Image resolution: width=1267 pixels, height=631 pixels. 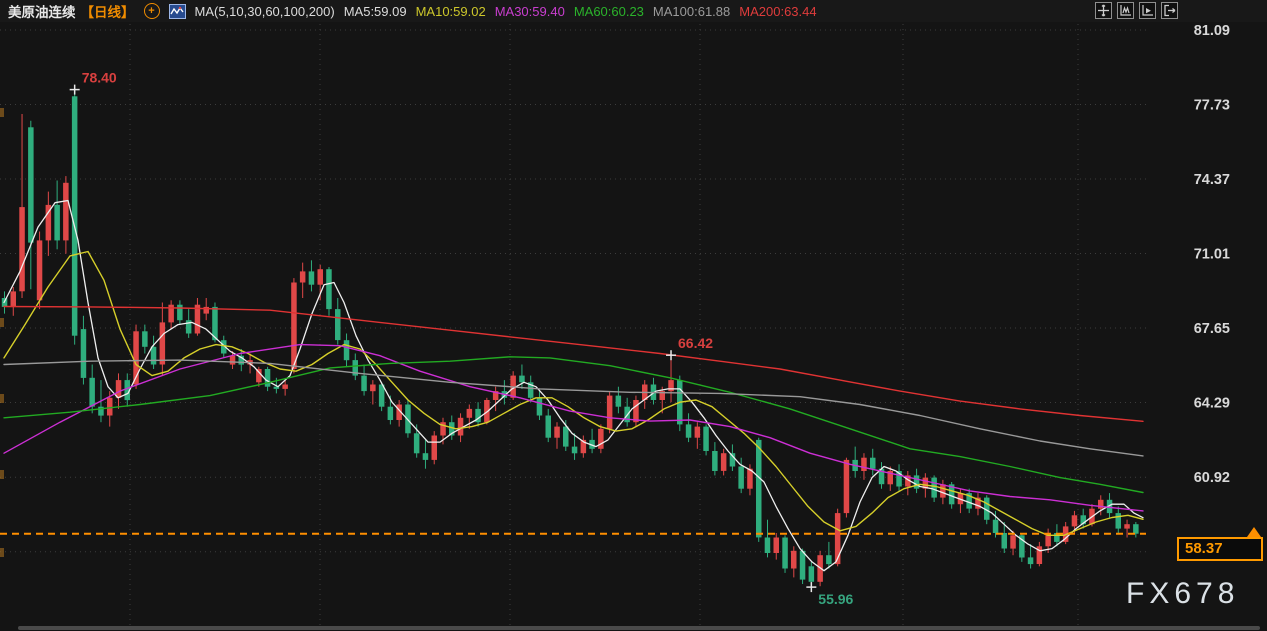 I want to click on ma-legend-item: MA5:59.09, so click(x=375, y=11).